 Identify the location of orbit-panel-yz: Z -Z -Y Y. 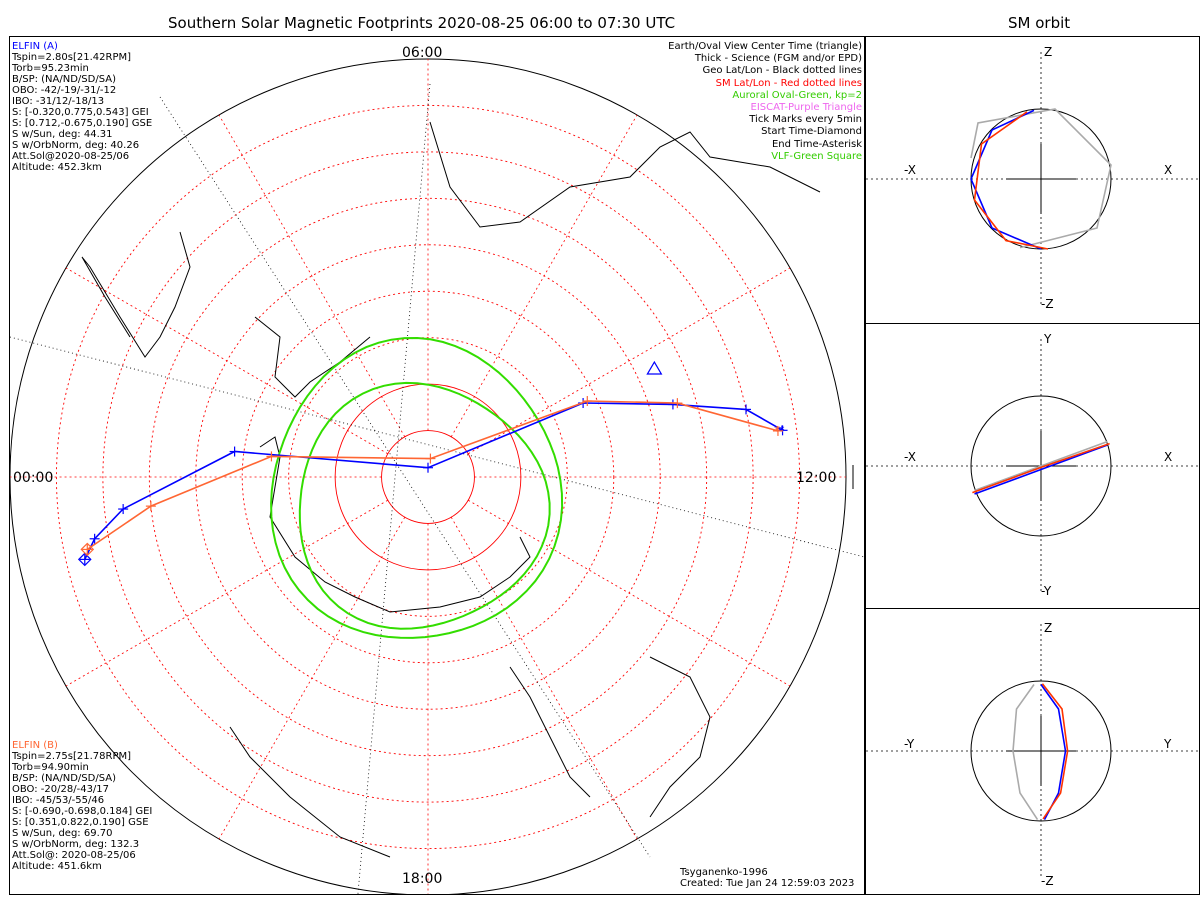
(1032, 751).